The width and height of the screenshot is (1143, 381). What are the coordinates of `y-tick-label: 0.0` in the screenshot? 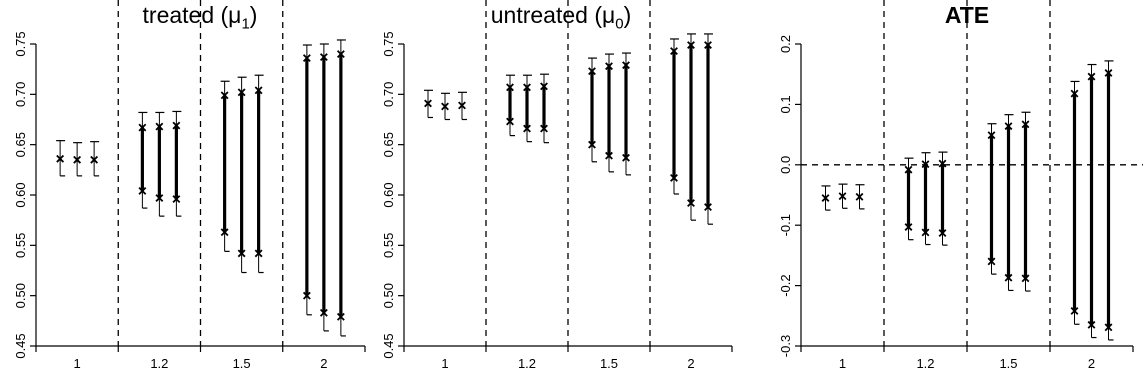 It's located at (785, 165).